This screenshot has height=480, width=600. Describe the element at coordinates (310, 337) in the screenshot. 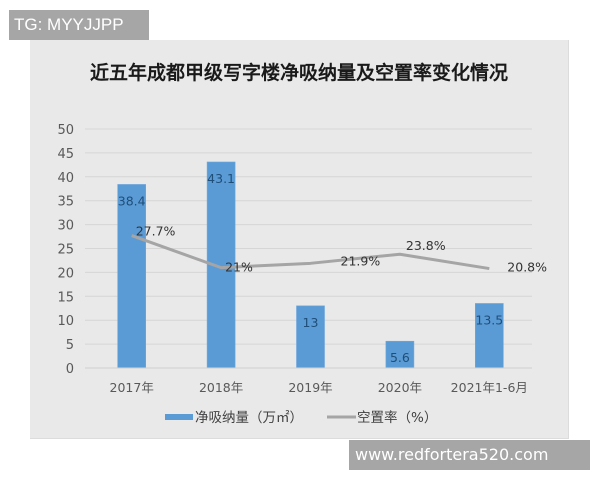

I see `bar: 13` at that location.